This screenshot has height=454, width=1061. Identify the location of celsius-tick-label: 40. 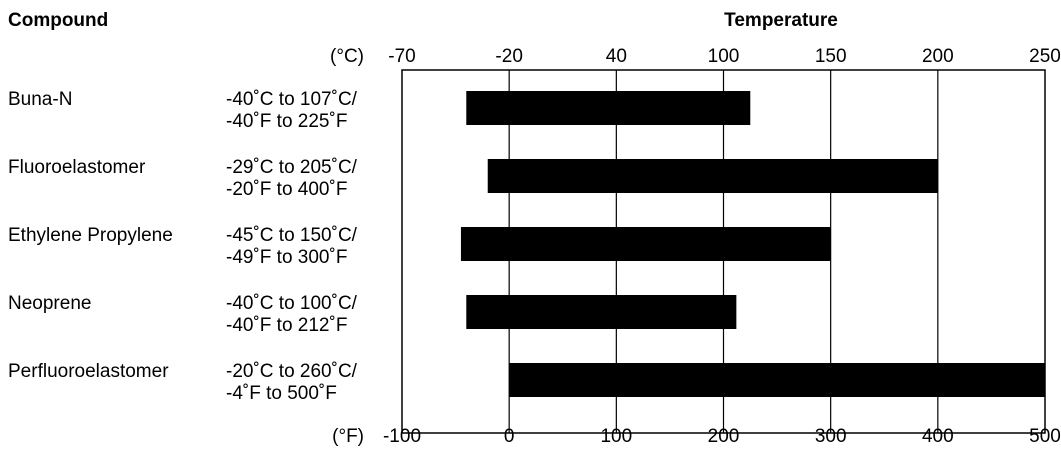
(616, 56).